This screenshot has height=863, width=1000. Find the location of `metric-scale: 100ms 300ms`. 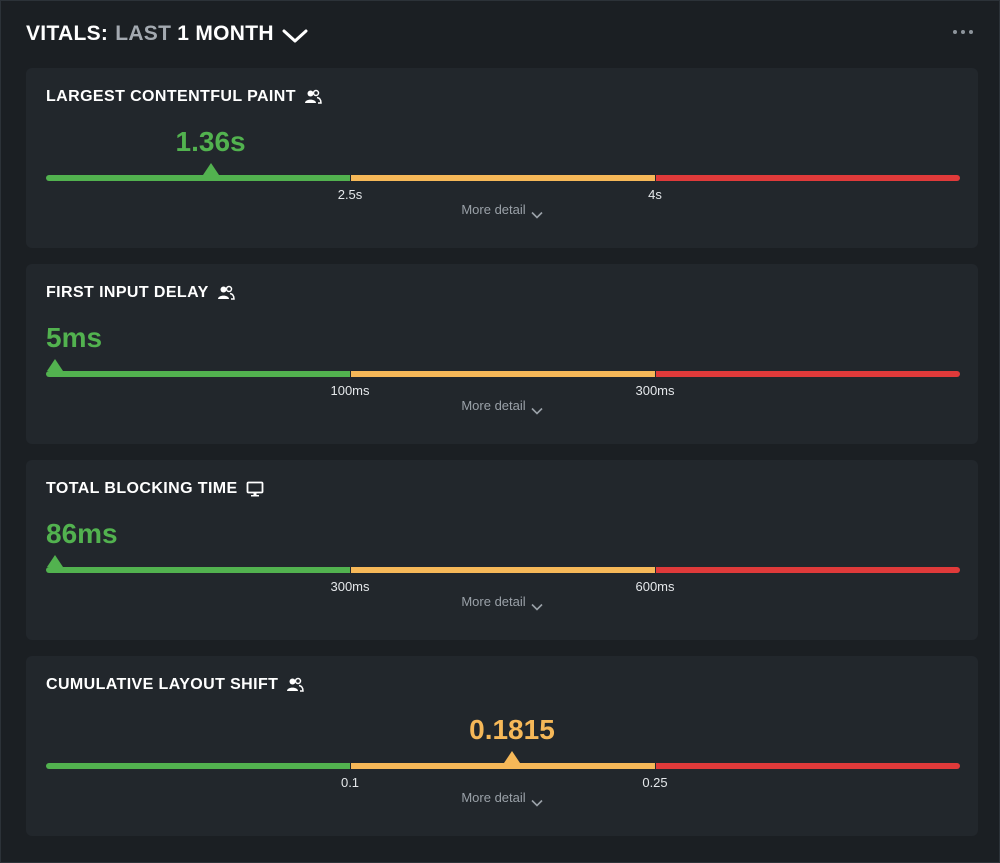

metric-scale: 100ms 300ms is located at coordinates (503, 378).